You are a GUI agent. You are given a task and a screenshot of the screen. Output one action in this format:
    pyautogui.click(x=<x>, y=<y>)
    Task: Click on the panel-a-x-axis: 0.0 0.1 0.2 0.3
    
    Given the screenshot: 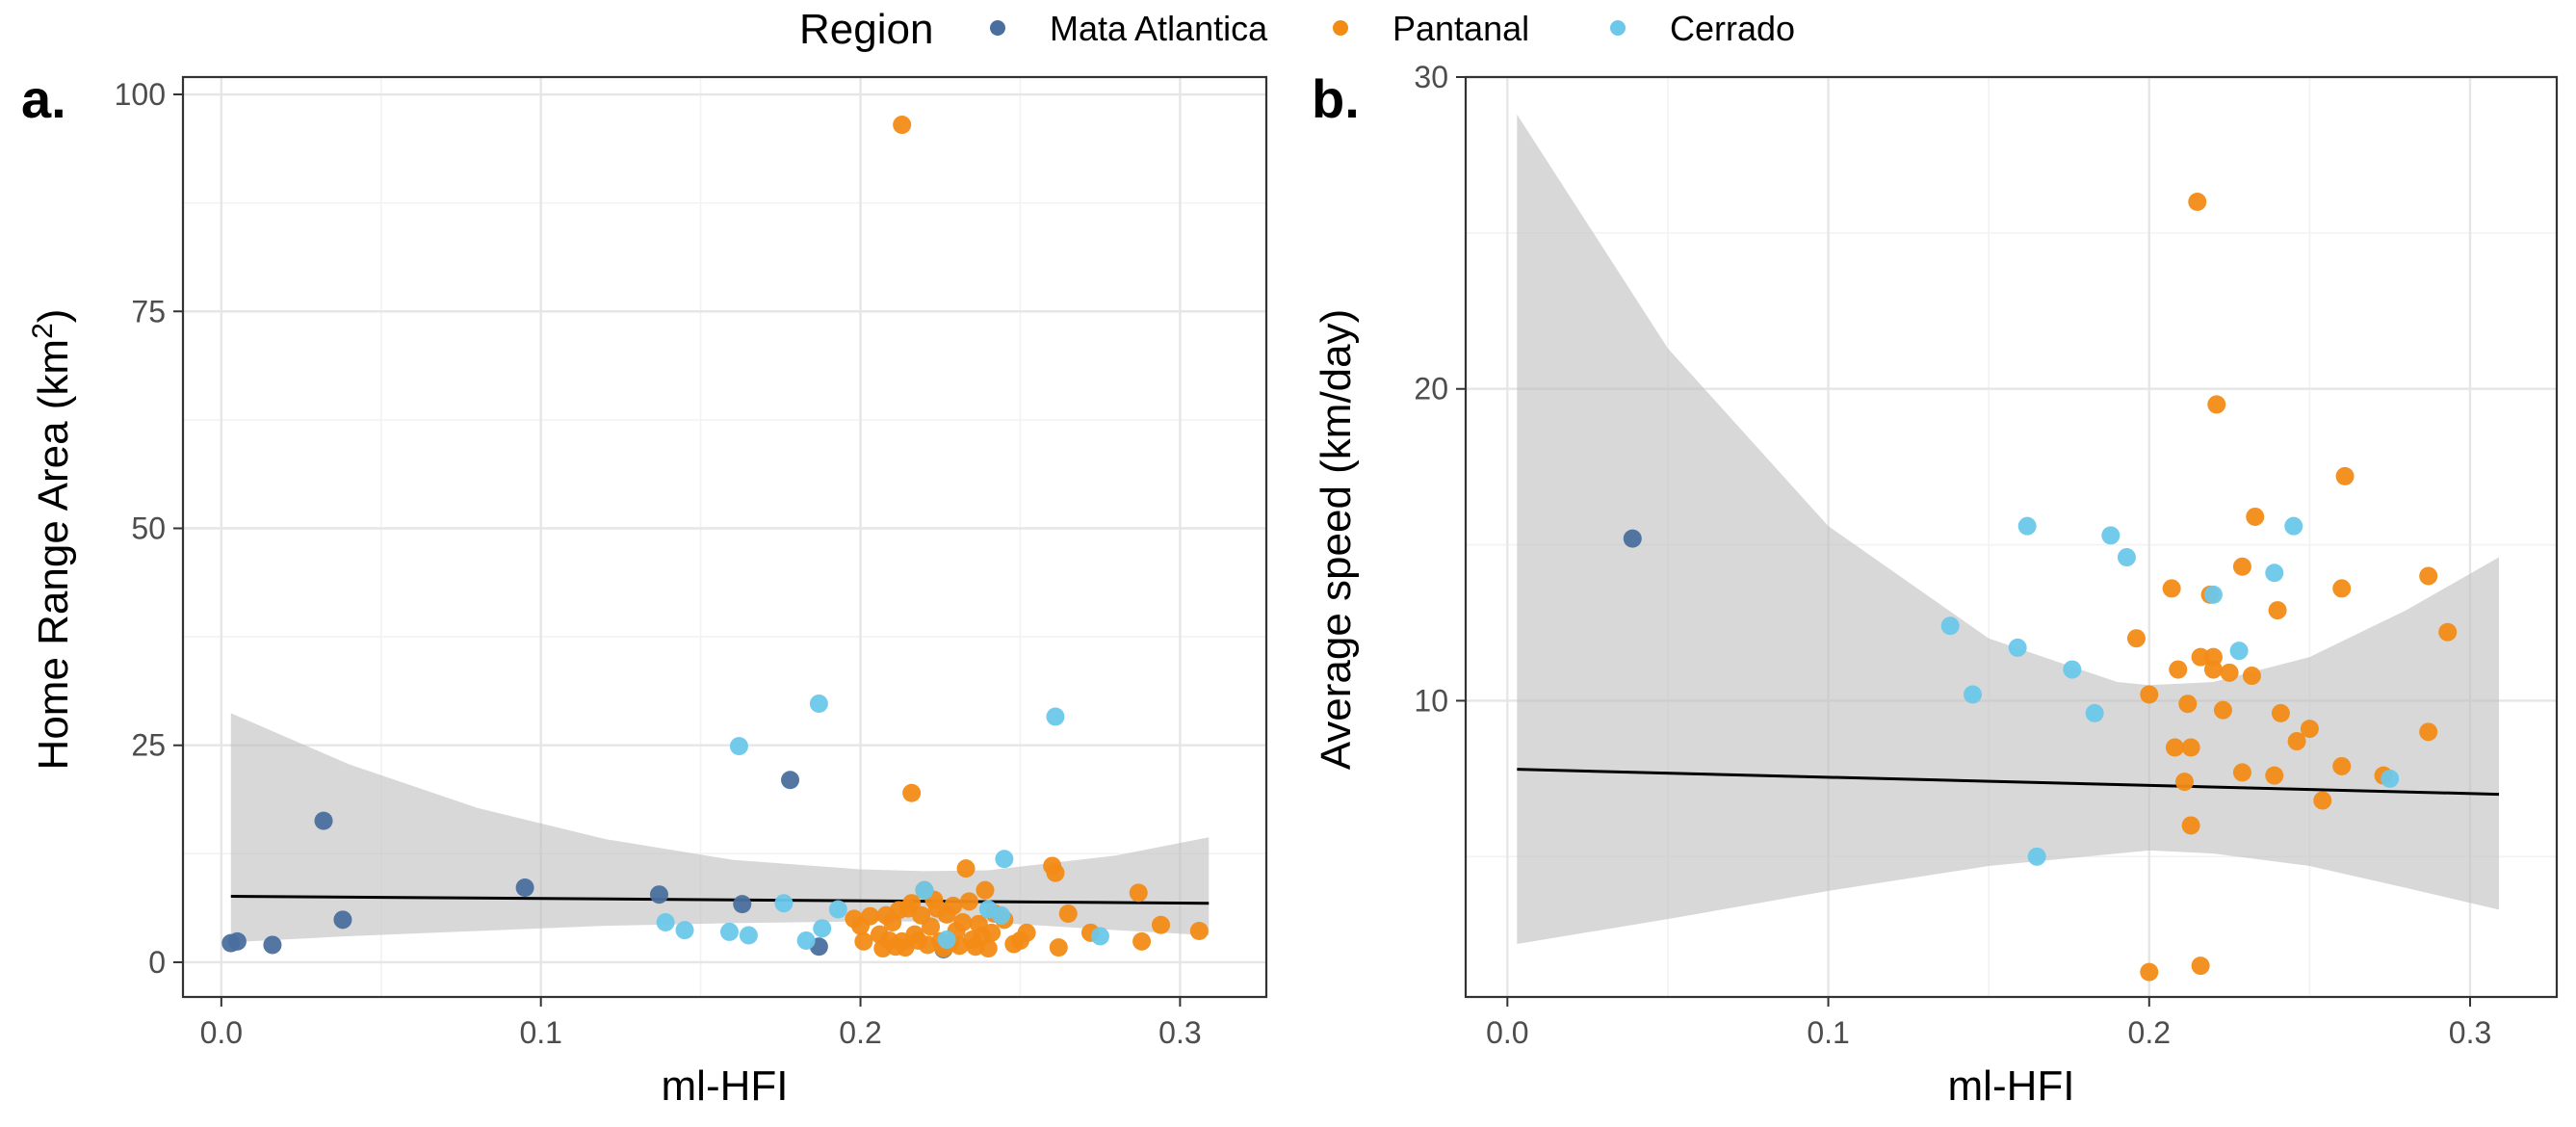 What is the action you would take?
    pyautogui.click(x=701, y=1023)
    